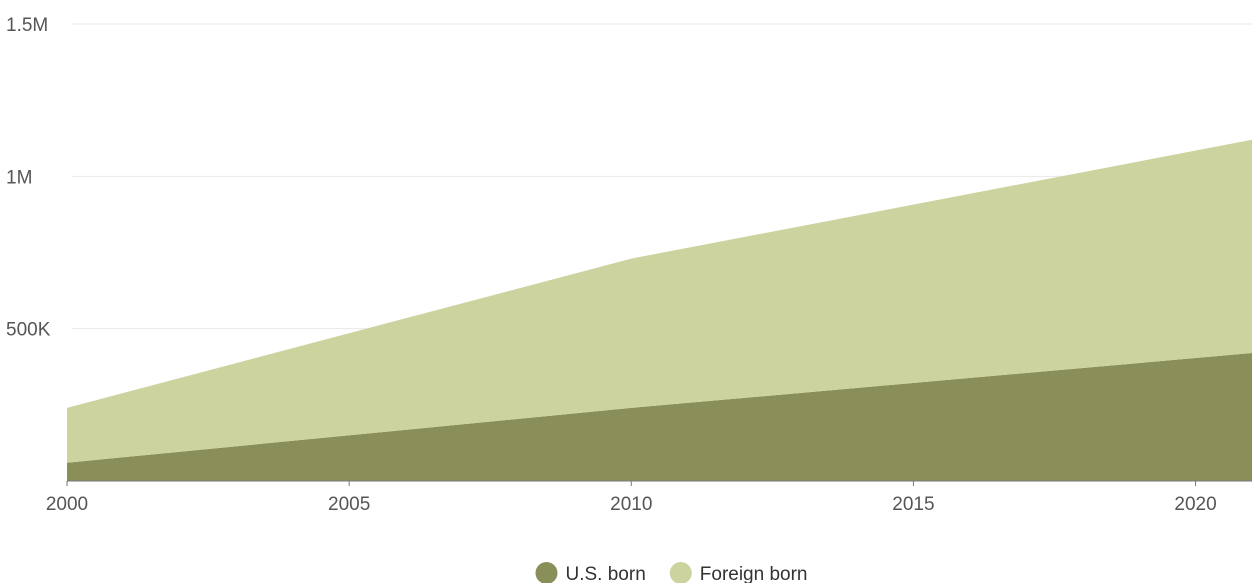 Image resolution: width=1252 pixels, height=583 pixels. What do you see at coordinates (349, 504) in the screenshot?
I see `x-tick-label: 2005` at bounding box center [349, 504].